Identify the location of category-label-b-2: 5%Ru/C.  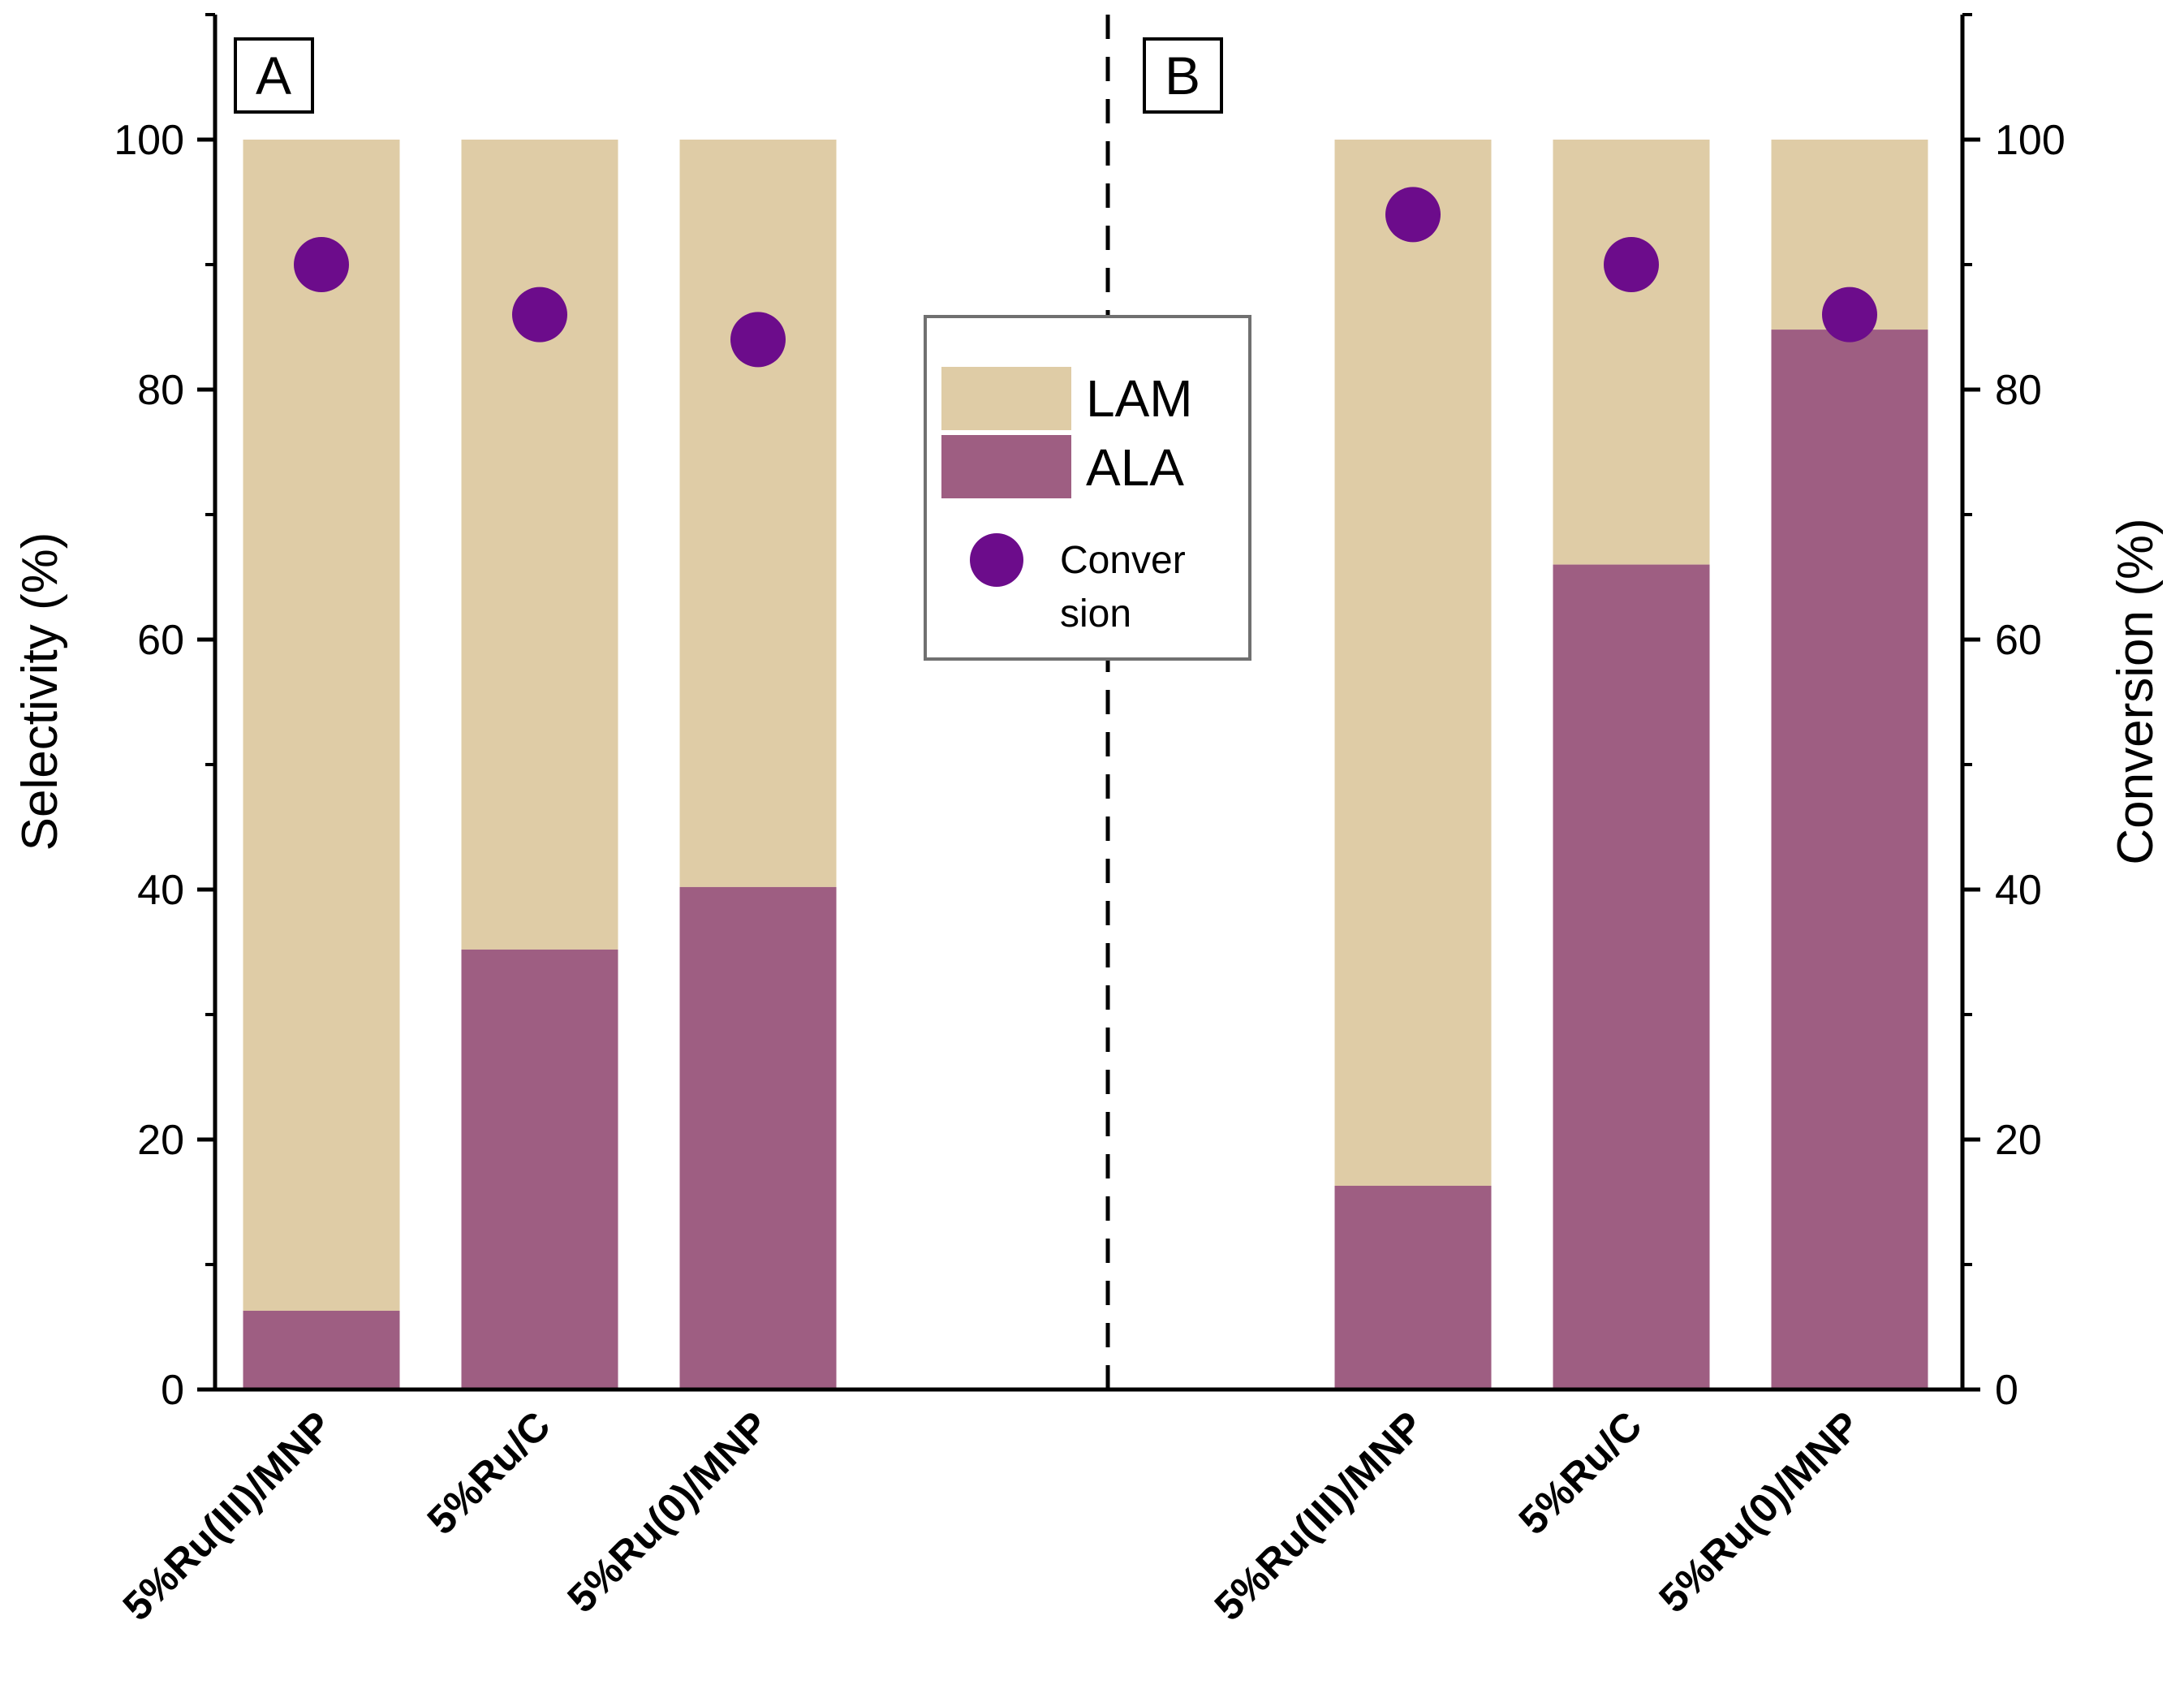
(1581, 1472).